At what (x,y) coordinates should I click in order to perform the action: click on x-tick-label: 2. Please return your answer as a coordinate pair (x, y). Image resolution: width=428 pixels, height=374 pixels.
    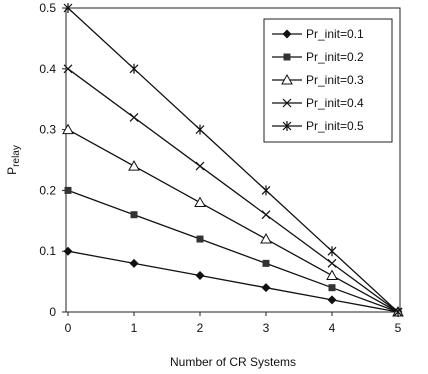
    Looking at the image, I should click on (200, 328).